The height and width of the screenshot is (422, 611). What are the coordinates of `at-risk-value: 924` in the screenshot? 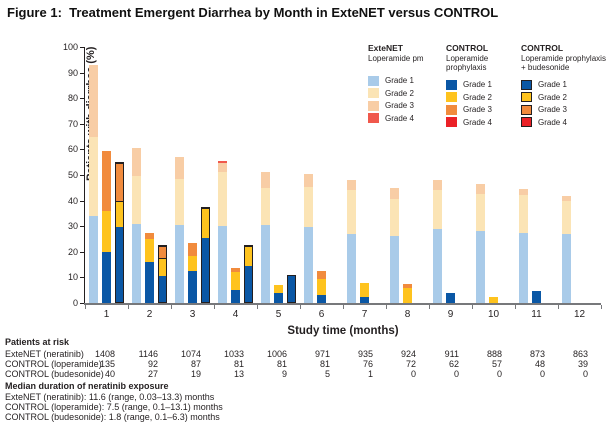 It's located at (408, 354).